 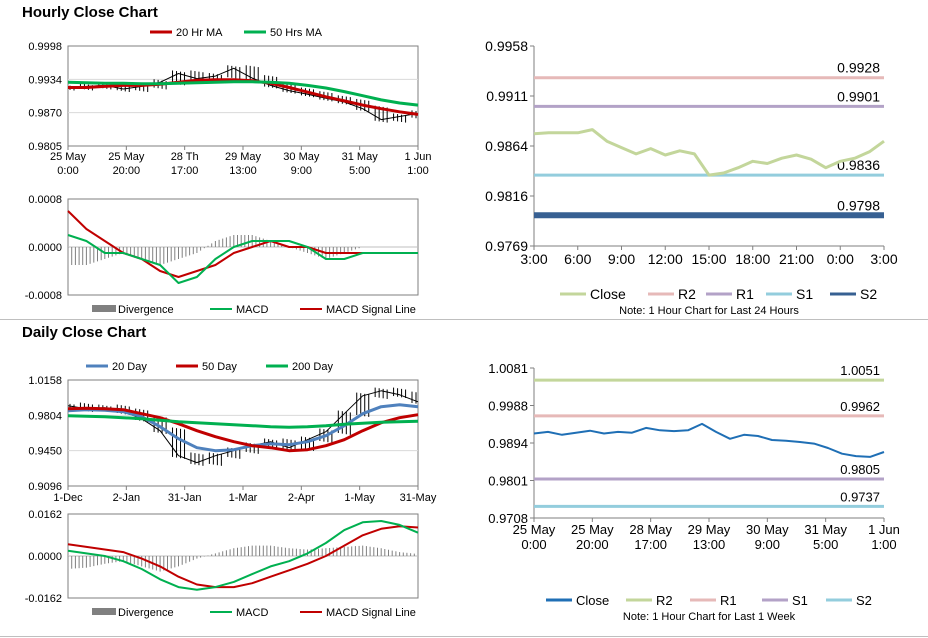 What do you see at coordinates (43, 296) in the screenshot?
I see `y-tick-label: -0.0008` at bounding box center [43, 296].